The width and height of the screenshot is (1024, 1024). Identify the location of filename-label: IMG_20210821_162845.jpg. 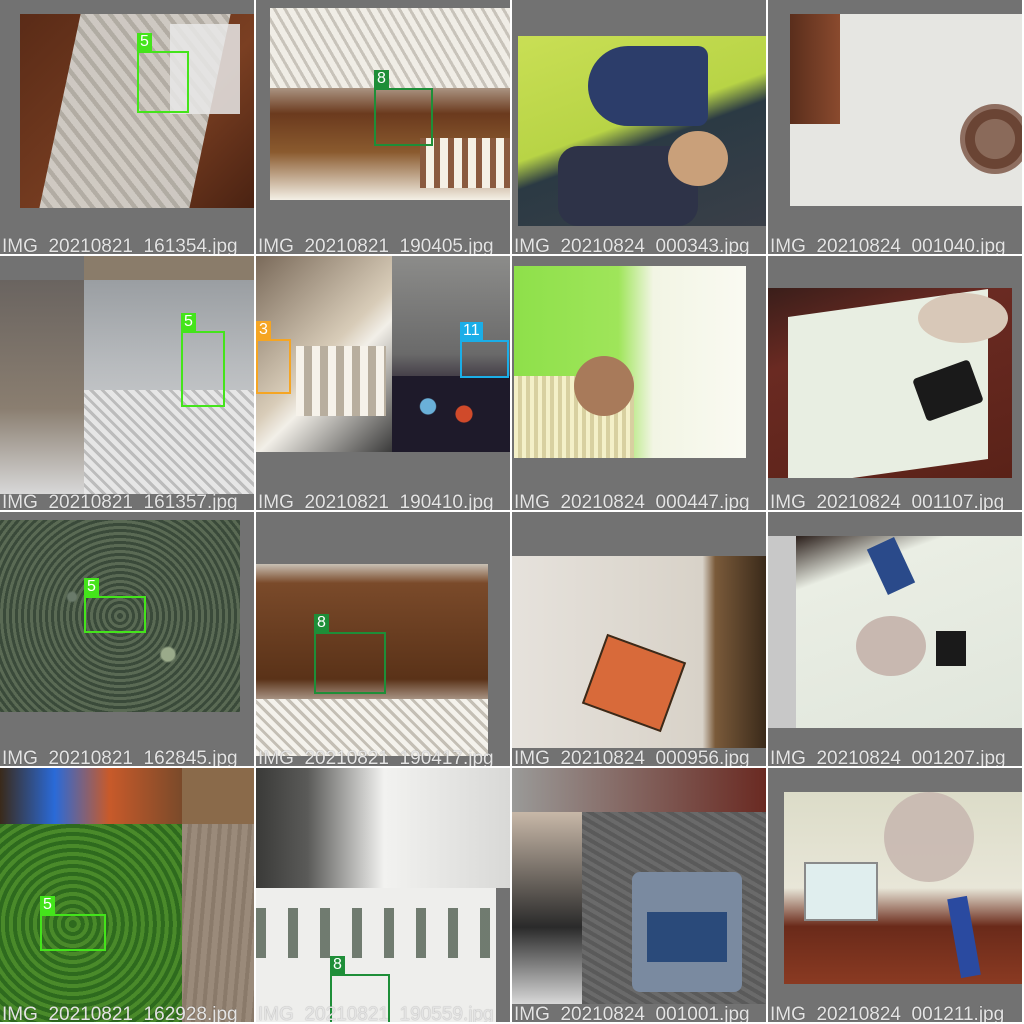
(120, 758).